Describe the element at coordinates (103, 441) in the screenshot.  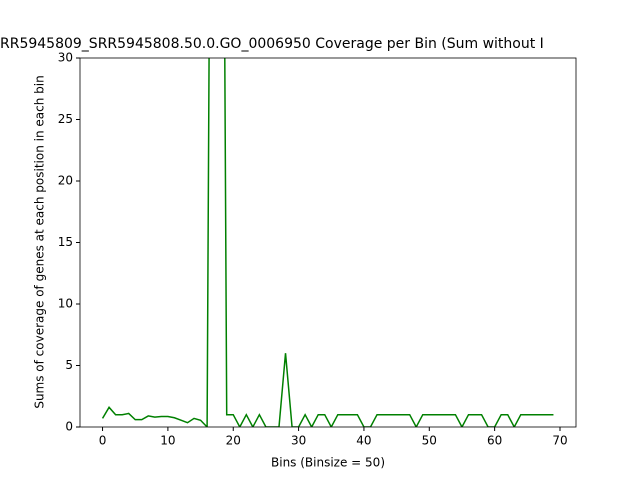
I see `x-tick-label: 0` at that location.